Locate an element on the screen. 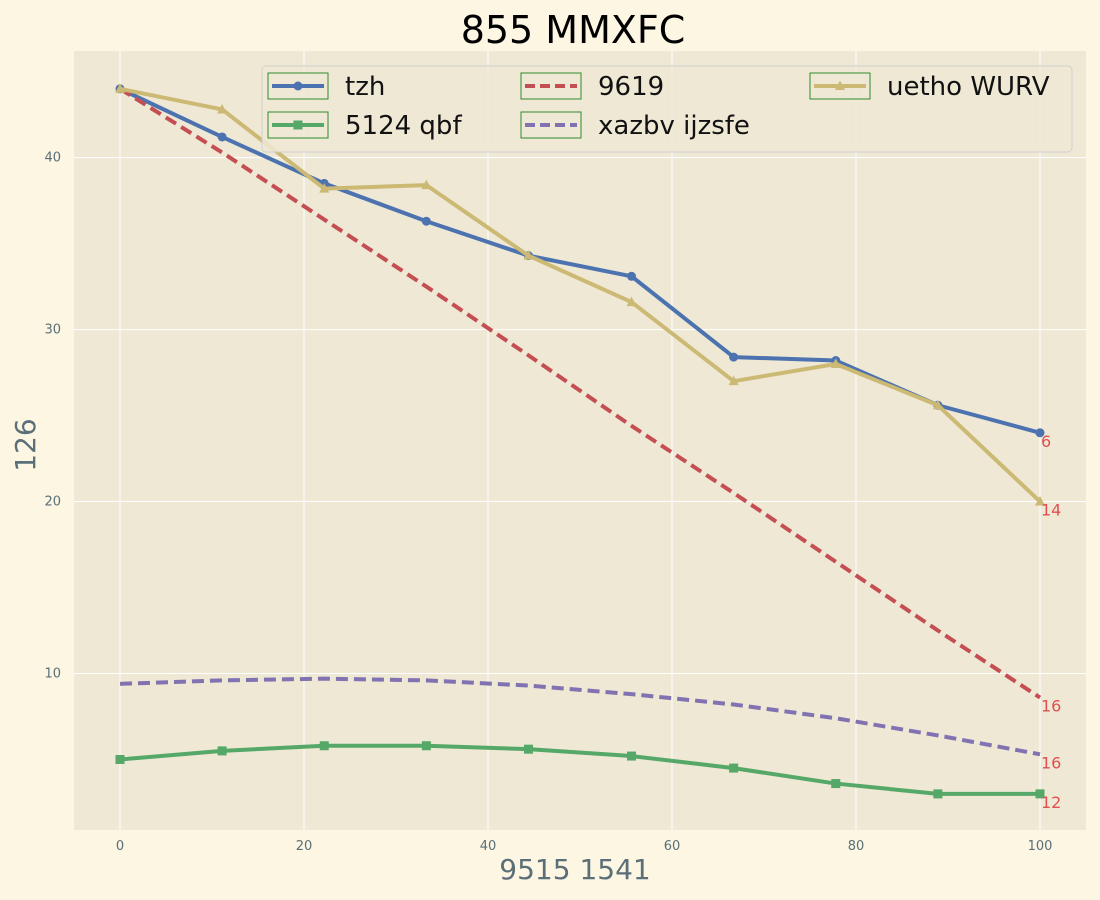  x-tick-label: 80 is located at coordinates (856, 846).